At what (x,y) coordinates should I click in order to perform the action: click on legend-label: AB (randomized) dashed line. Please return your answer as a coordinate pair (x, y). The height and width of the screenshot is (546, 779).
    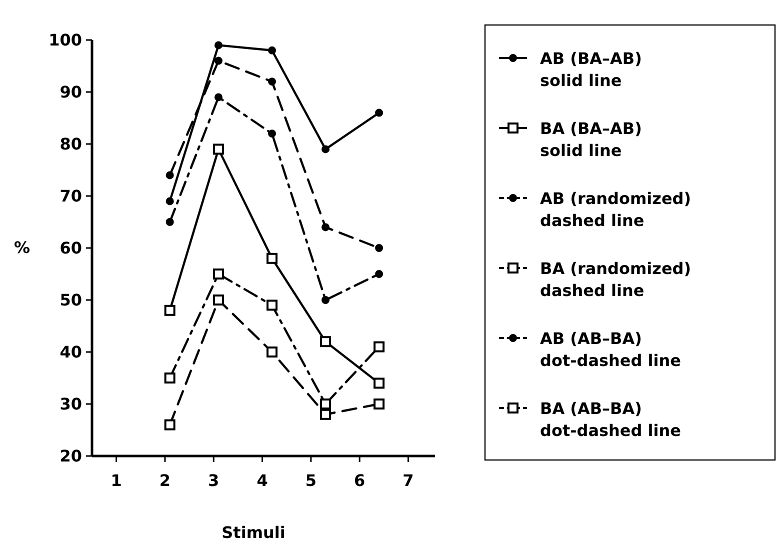
    Looking at the image, I should click on (616, 209).